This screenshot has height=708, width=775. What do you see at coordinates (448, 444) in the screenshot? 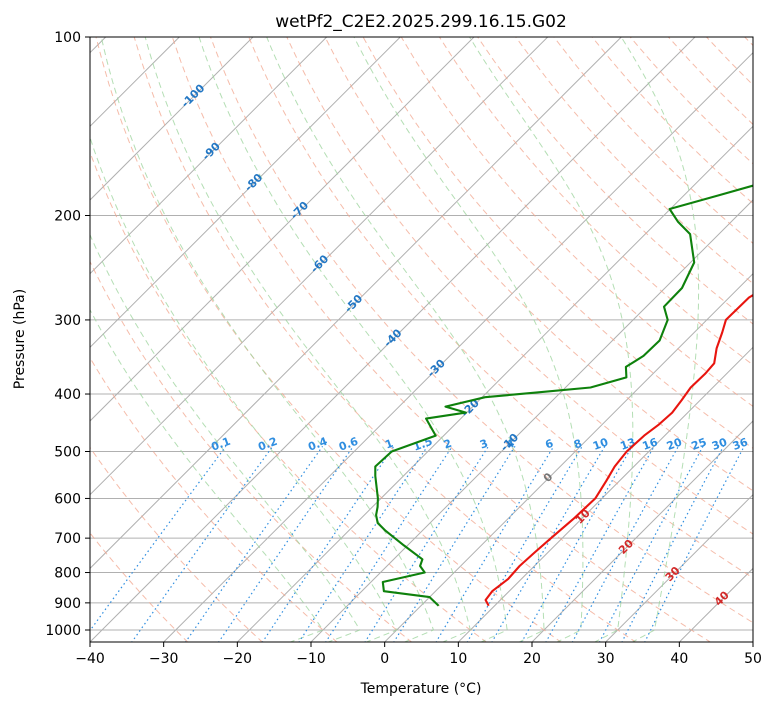
I see `mixing-ratio-label: 2` at bounding box center [448, 444].